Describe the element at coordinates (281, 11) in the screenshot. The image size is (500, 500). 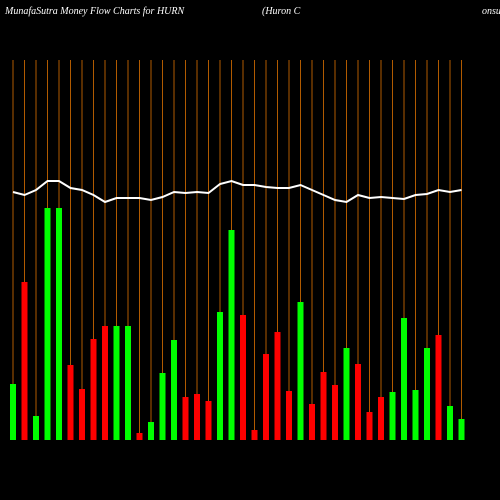
I see `chart-subtitle: (Huron C` at that location.